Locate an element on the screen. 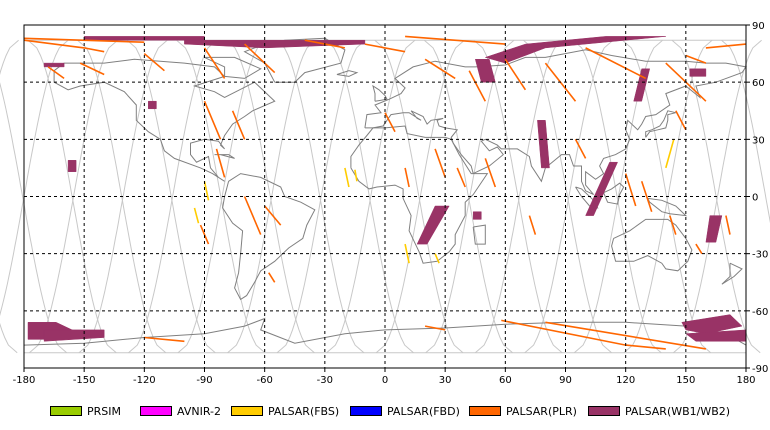  legend-label-palsar-fbs: PALSAR(FBS) is located at coordinates (304, 411).